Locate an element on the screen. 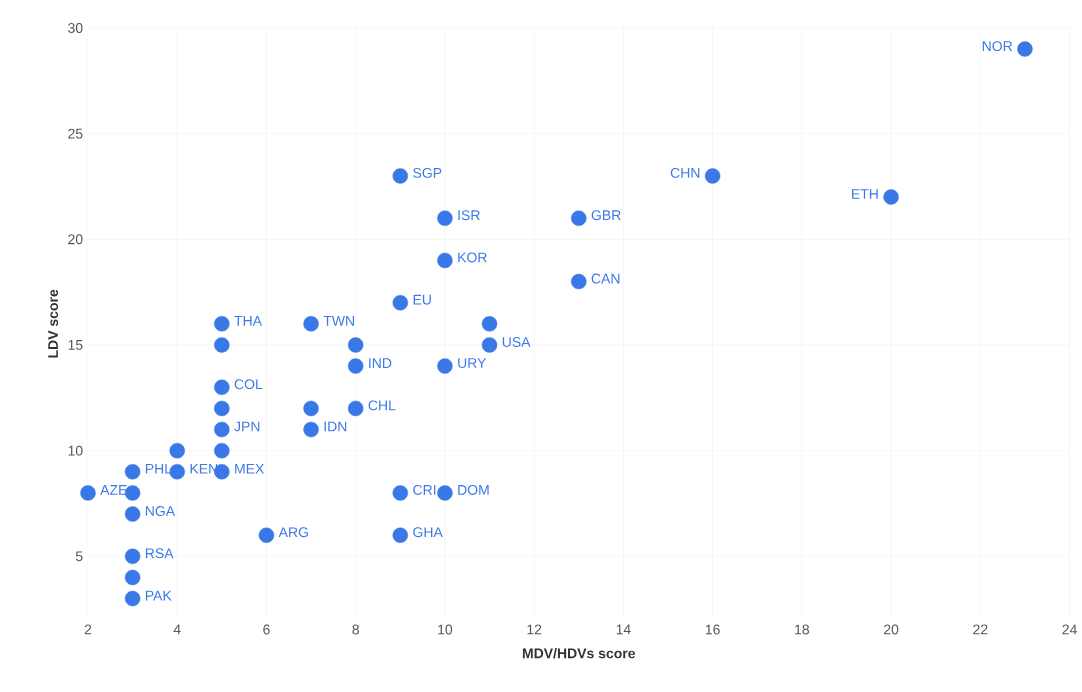  x-tick-label: 24 is located at coordinates (1069, 629).